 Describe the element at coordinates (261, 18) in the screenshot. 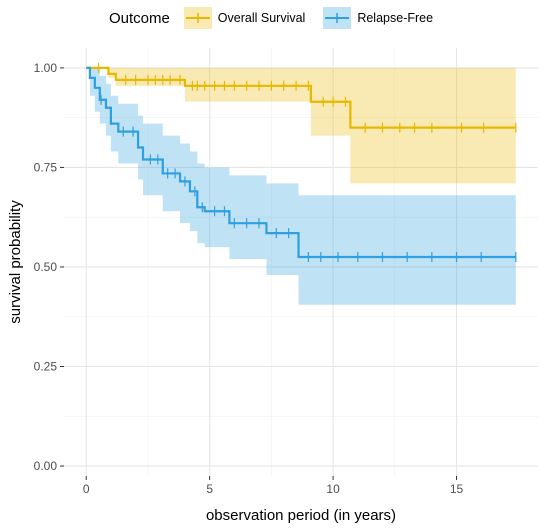

I see `legend-label-overall-survival: Overall Survival` at that location.